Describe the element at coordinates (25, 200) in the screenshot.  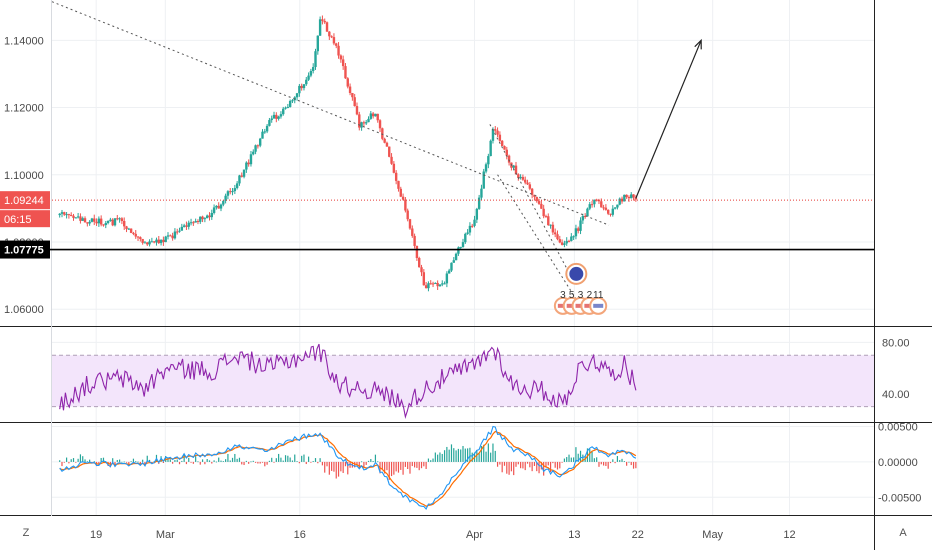
I see `current-price-tag` at that location.